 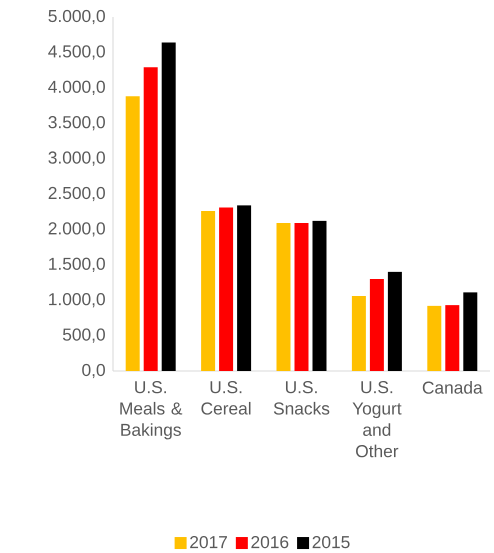 What do you see at coordinates (76, 158) in the screenshot?
I see `y-tick-label: 3.000,0` at bounding box center [76, 158].